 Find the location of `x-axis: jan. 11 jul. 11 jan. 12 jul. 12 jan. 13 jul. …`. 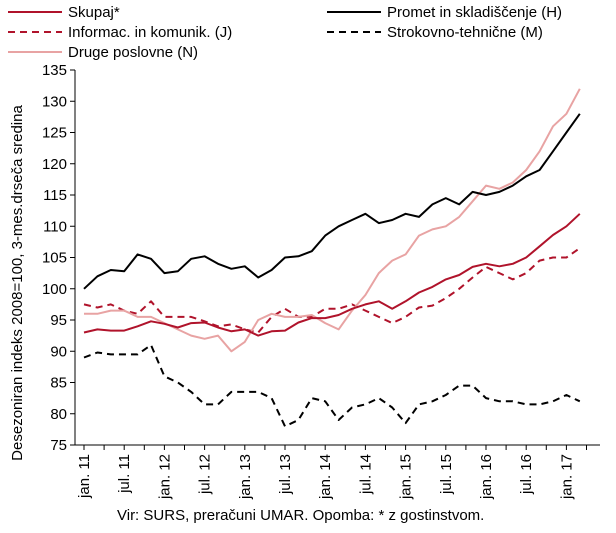

x-axis: jan. 11 jul. 11 jan. 12 jul. 12 jan. 13 jul. … is located at coordinates (331, 472).